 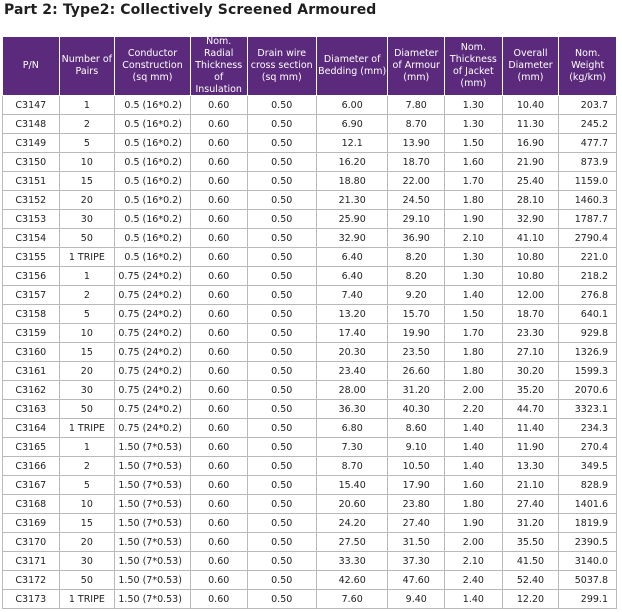 What do you see at coordinates (352, 143) in the screenshot?
I see `table-cell: 12.1` at bounding box center [352, 143].